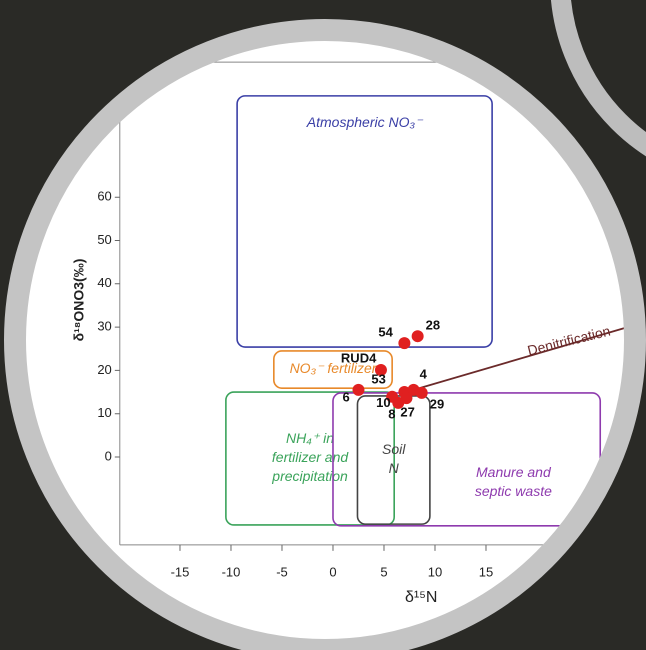  What do you see at coordinates (104, 412) in the screenshot?
I see `y-tick-label: 10` at bounding box center [104, 412].